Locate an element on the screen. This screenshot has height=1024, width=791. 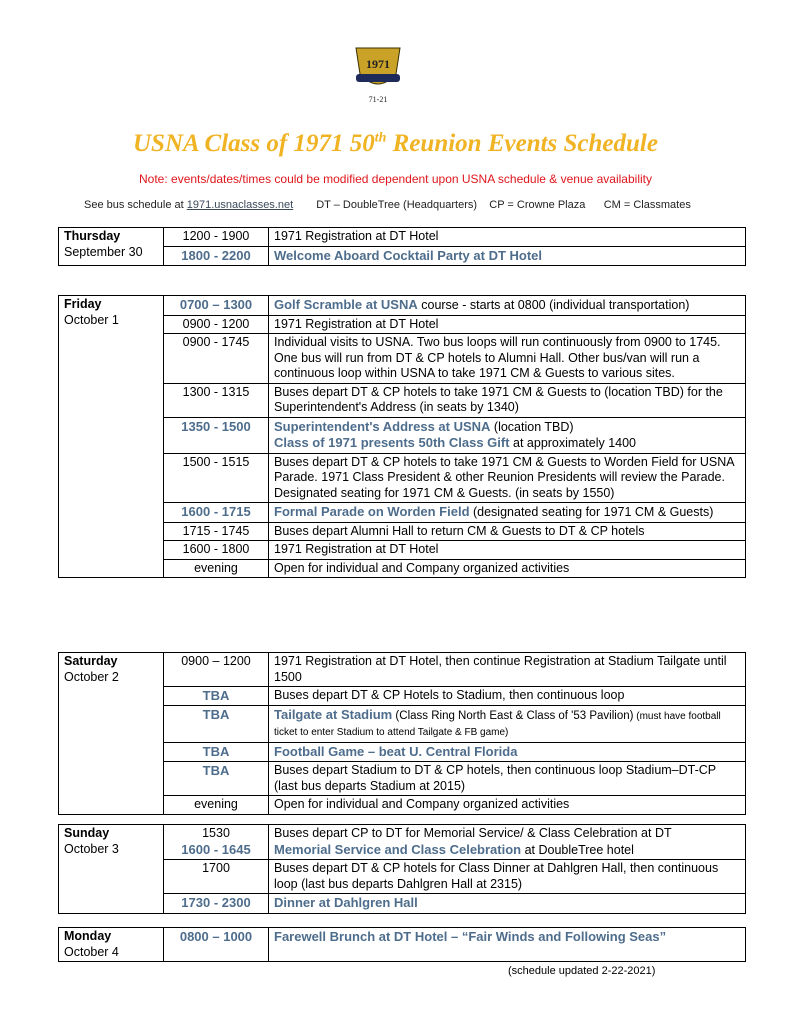
time-cell: 0900 - 1200 is located at coordinates (216, 324).